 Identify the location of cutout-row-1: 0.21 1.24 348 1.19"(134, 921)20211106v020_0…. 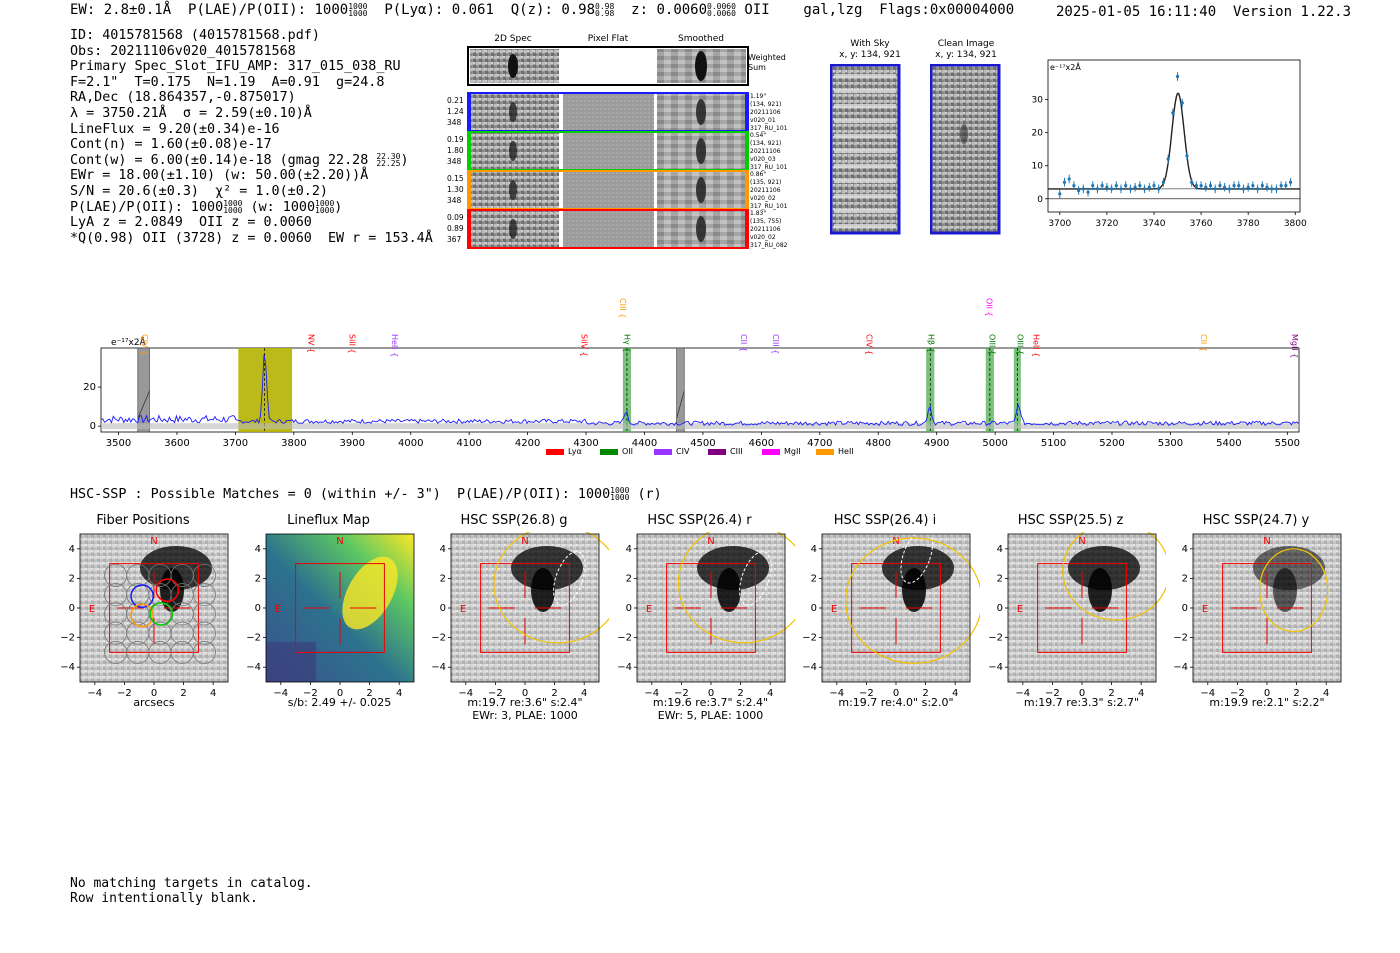
(617, 112).